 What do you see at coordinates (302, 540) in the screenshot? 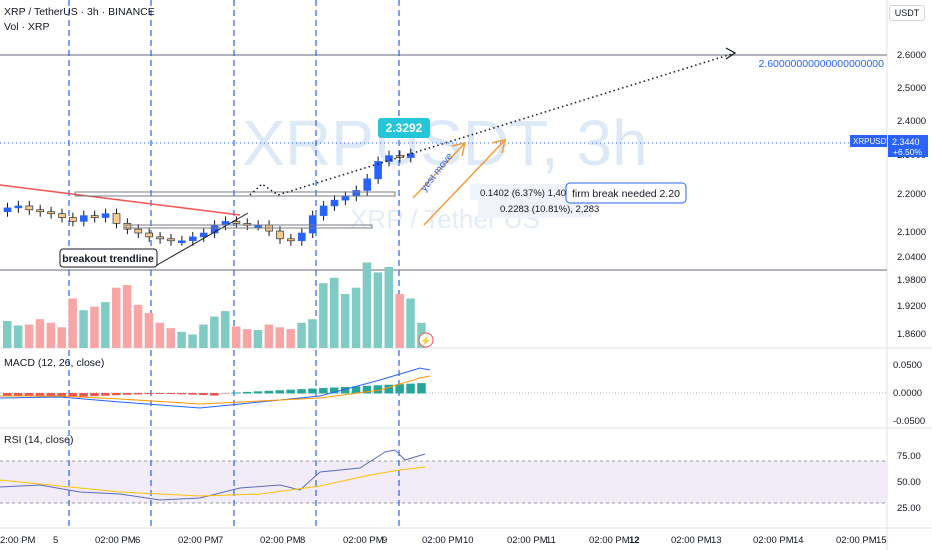
I see `time-tick: 8` at bounding box center [302, 540].